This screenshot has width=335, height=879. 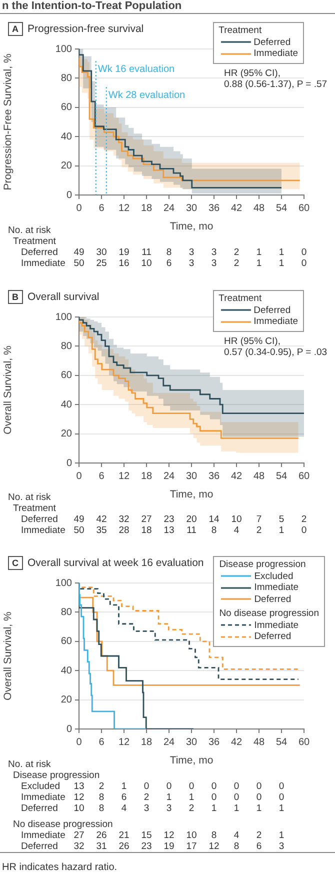 I want to click on text: 32 31 26 23 19 17 12 8 6 3, so click(x=179, y=846).